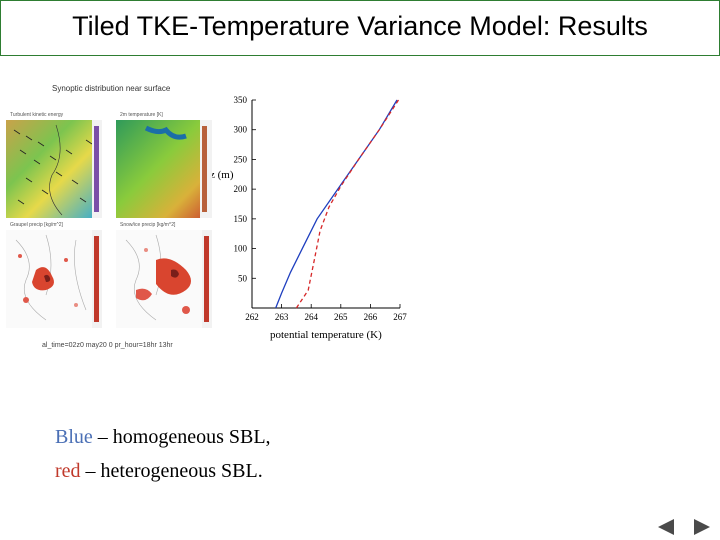 This screenshot has width=720, height=540. Describe the element at coordinates (141, 115) in the screenshot. I see `panel-label-temp: 2m temperature [K]` at that location.